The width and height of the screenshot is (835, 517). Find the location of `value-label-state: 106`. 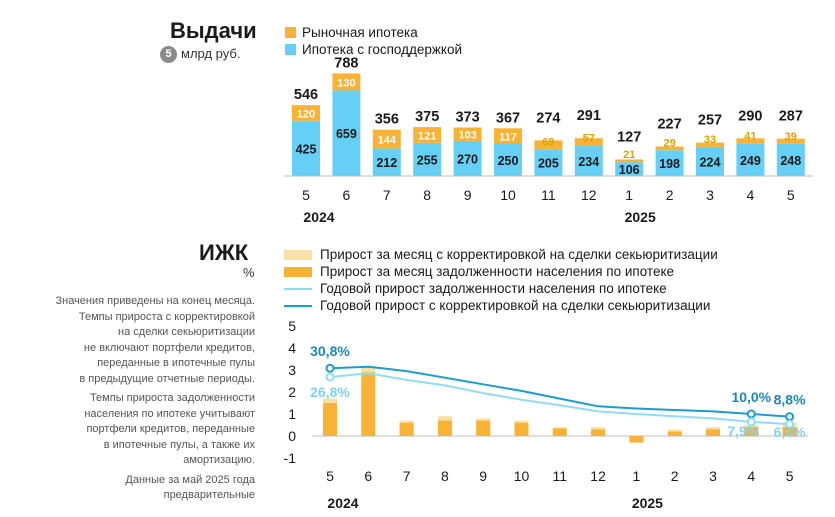

value-label-state: 106 is located at coordinates (629, 170).